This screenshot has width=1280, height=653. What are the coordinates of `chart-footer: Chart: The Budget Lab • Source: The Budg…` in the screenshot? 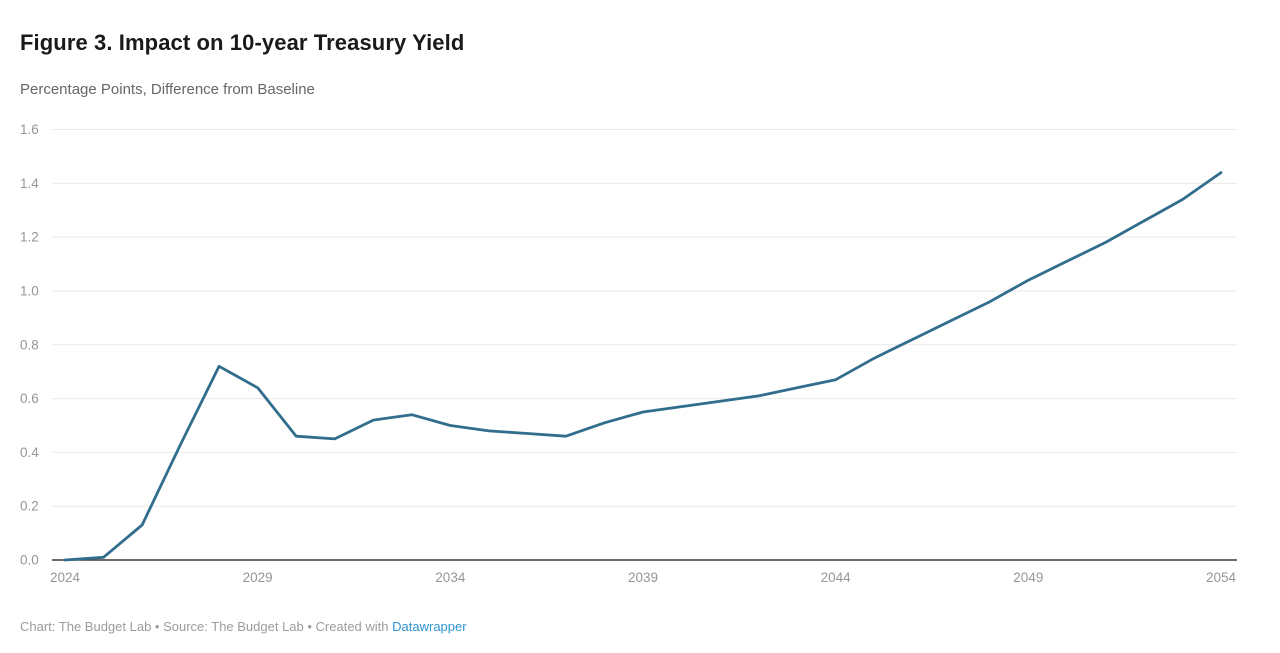 It's located at (243, 626).